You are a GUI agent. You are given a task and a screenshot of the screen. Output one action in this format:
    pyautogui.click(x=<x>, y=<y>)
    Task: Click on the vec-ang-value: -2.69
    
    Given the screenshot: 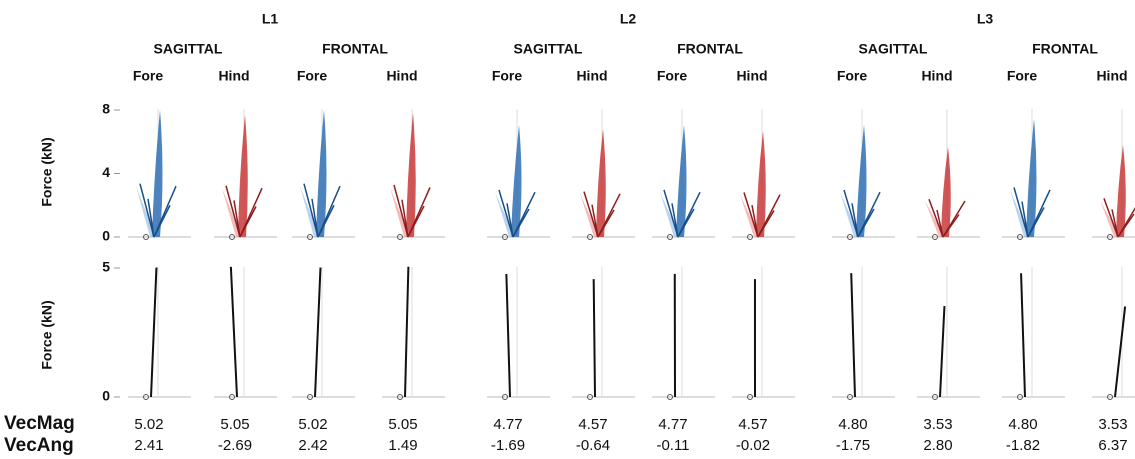 What is the action you would take?
    pyautogui.click(x=235, y=445)
    